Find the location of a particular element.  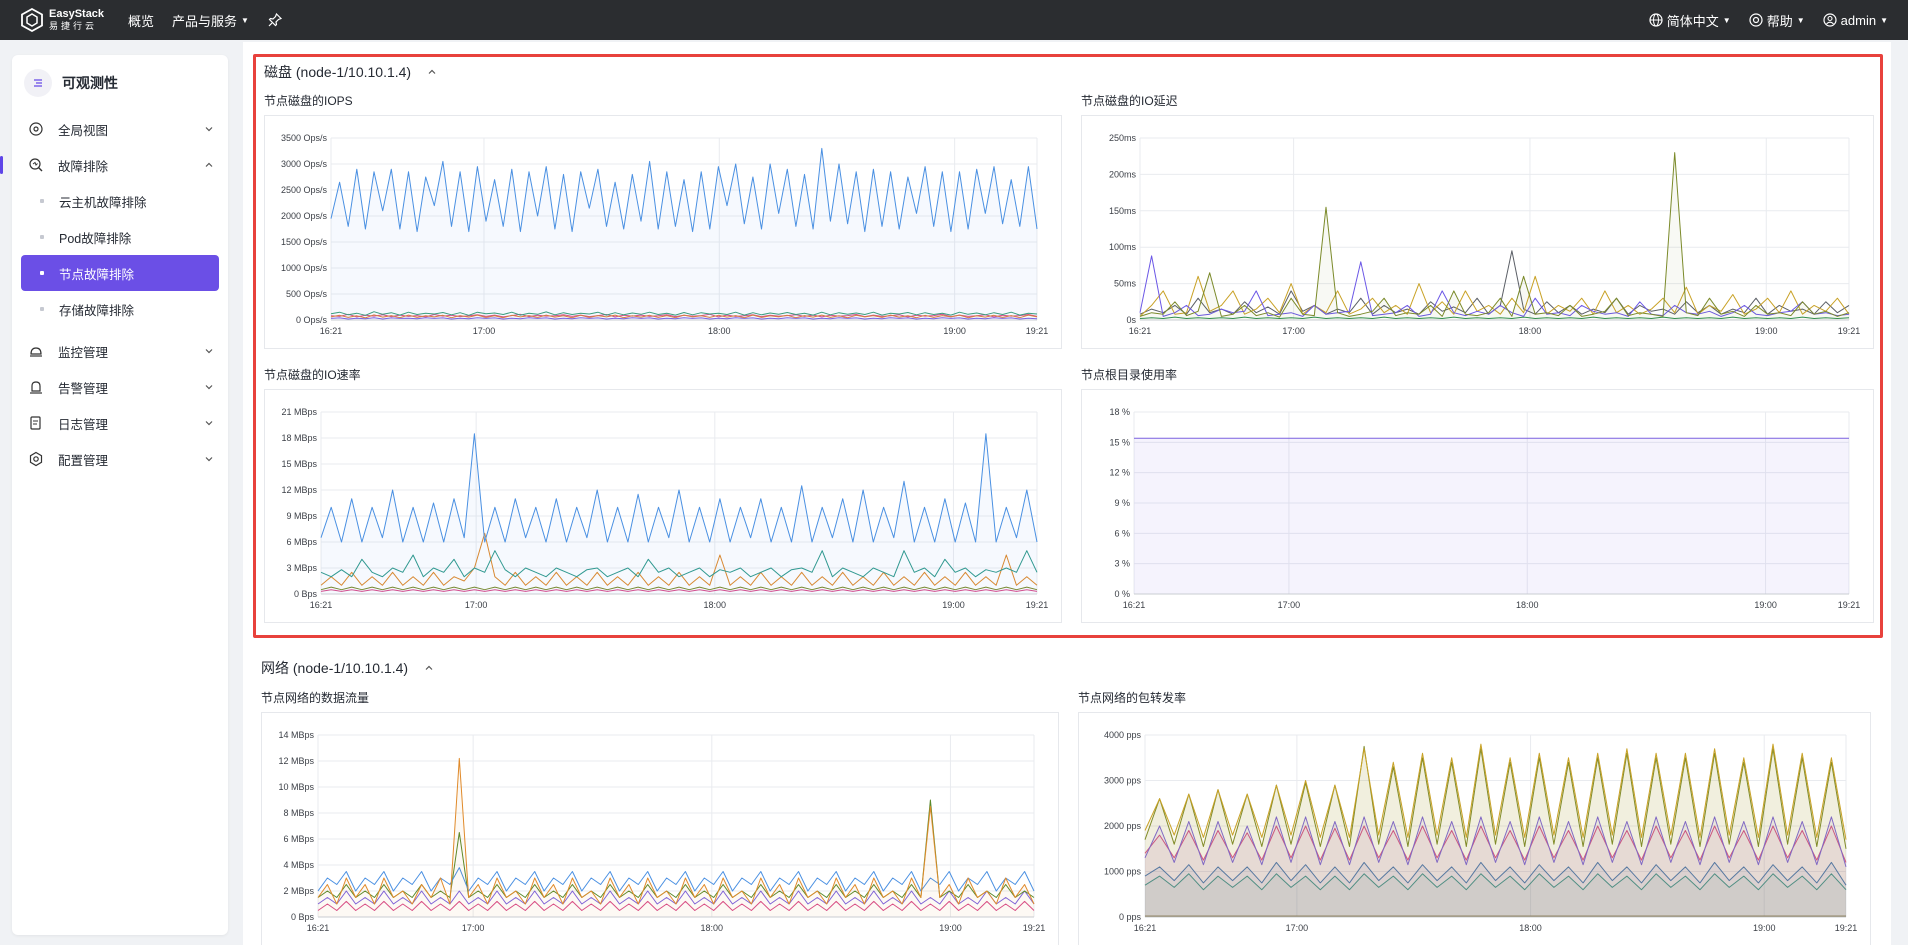

pin-icon is located at coordinates (275, 20).